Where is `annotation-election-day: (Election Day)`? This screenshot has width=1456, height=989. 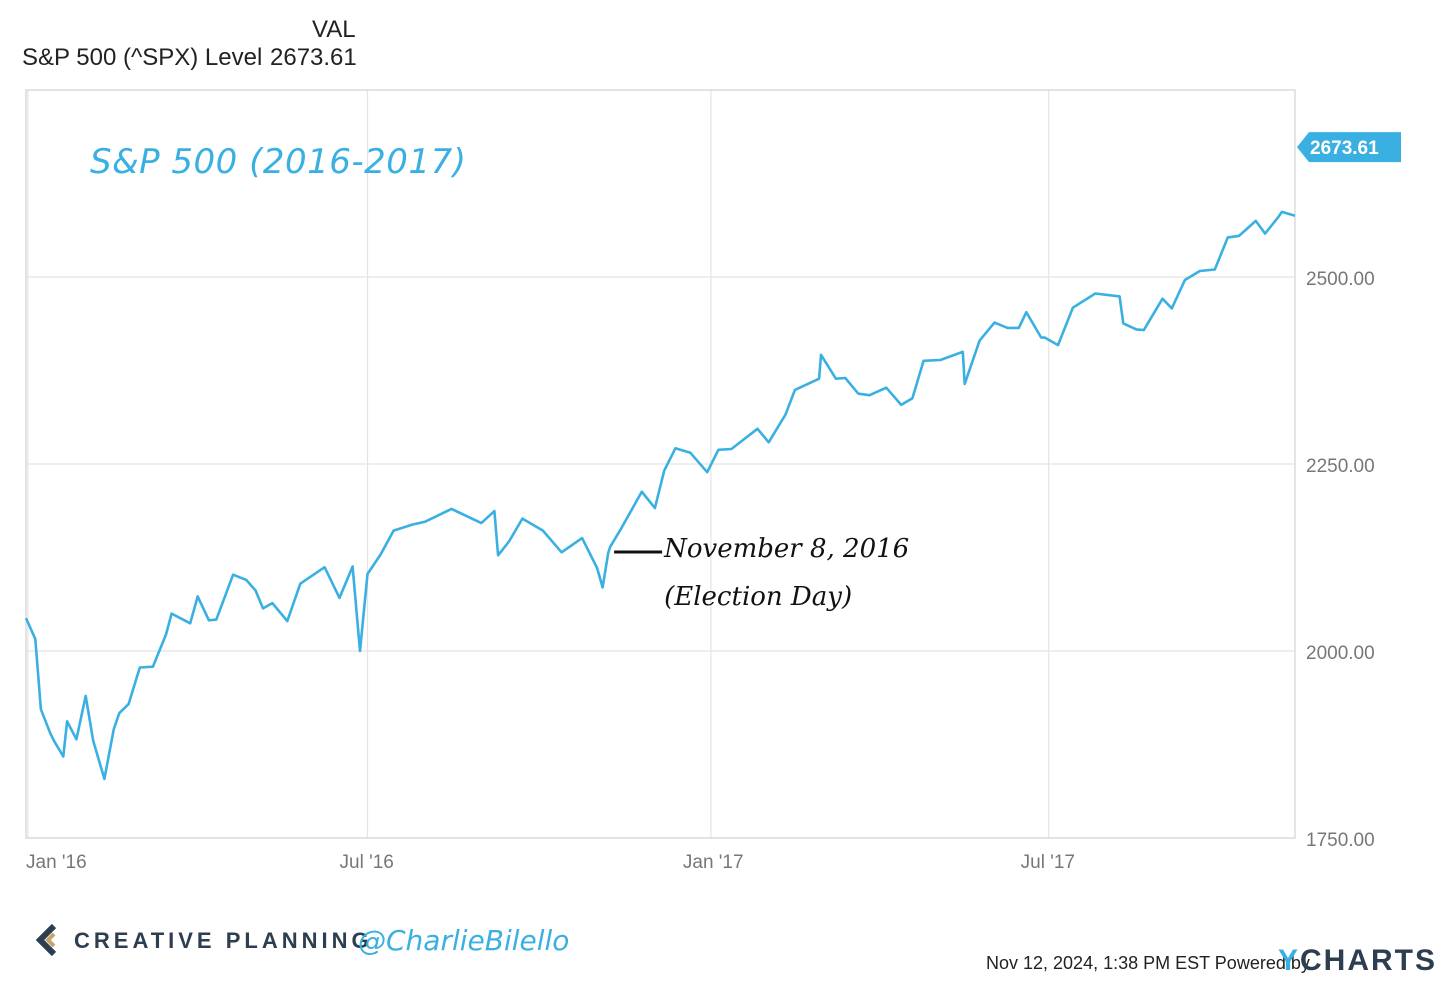
annotation-election-day: (Election Day) is located at coordinates (758, 597).